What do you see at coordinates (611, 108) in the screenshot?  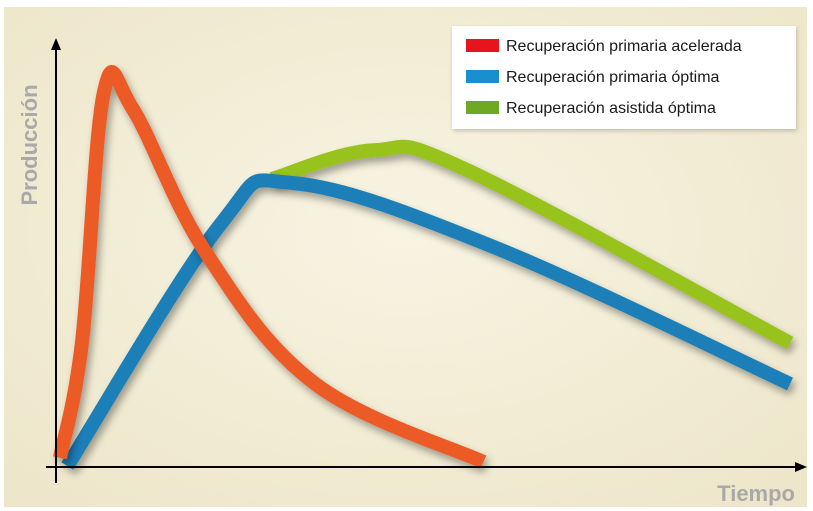 I see `legend-label-assisted-optimal: Recuperación asistida óptima` at bounding box center [611, 108].